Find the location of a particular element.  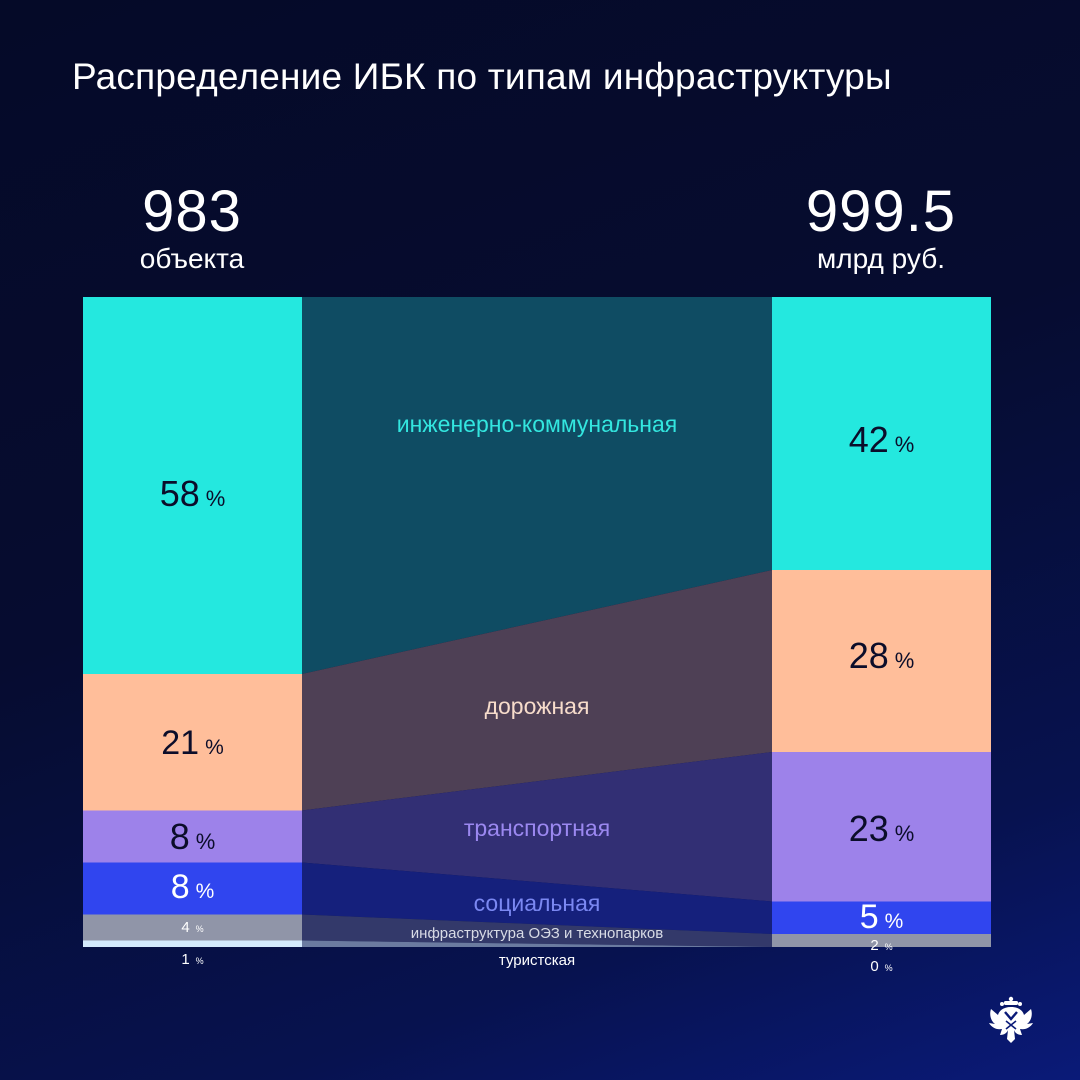

category-label: инфраструктура ОЭЗ и технопарков is located at coordinates (537, 933).